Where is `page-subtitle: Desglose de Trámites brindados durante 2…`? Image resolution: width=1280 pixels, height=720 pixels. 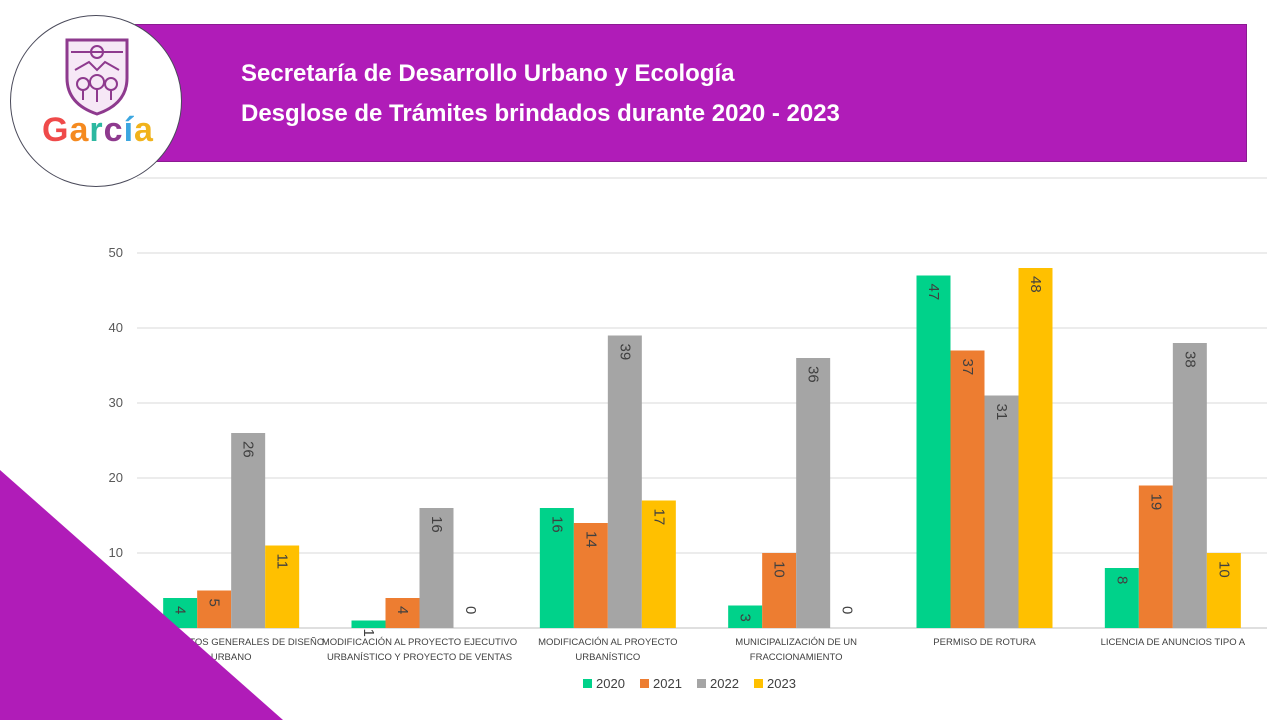 page-subtitle: Desglose de Trámites brindados durante 2… is located at coordinates (540, 113).